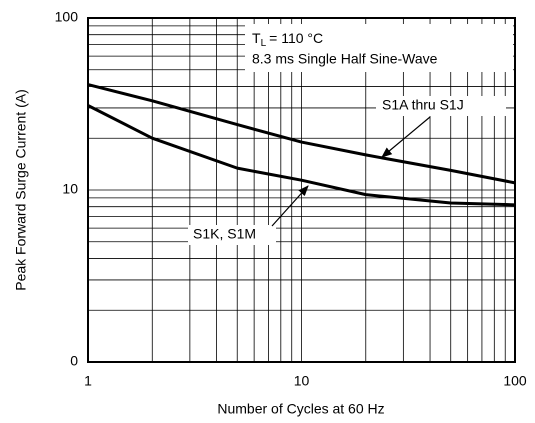  What do you see at coordinates (264, 43) in the screenshot?
I see `note-sub: L` at bounding box center [264, 43].